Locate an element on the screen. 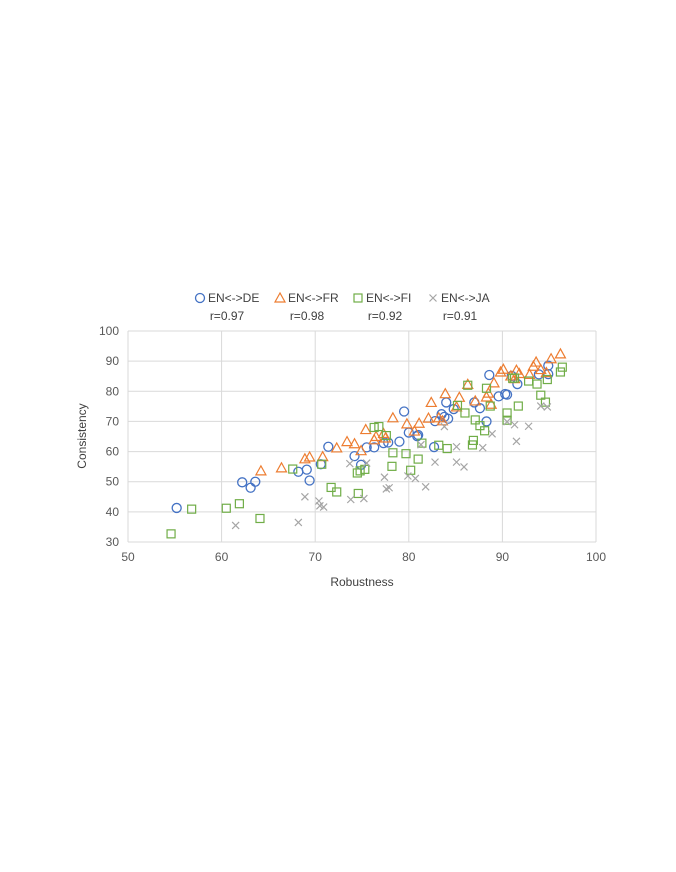 This screenshot has height=872, width=676. correlation-label: r=0.91 is located at coordinates (460, 316).